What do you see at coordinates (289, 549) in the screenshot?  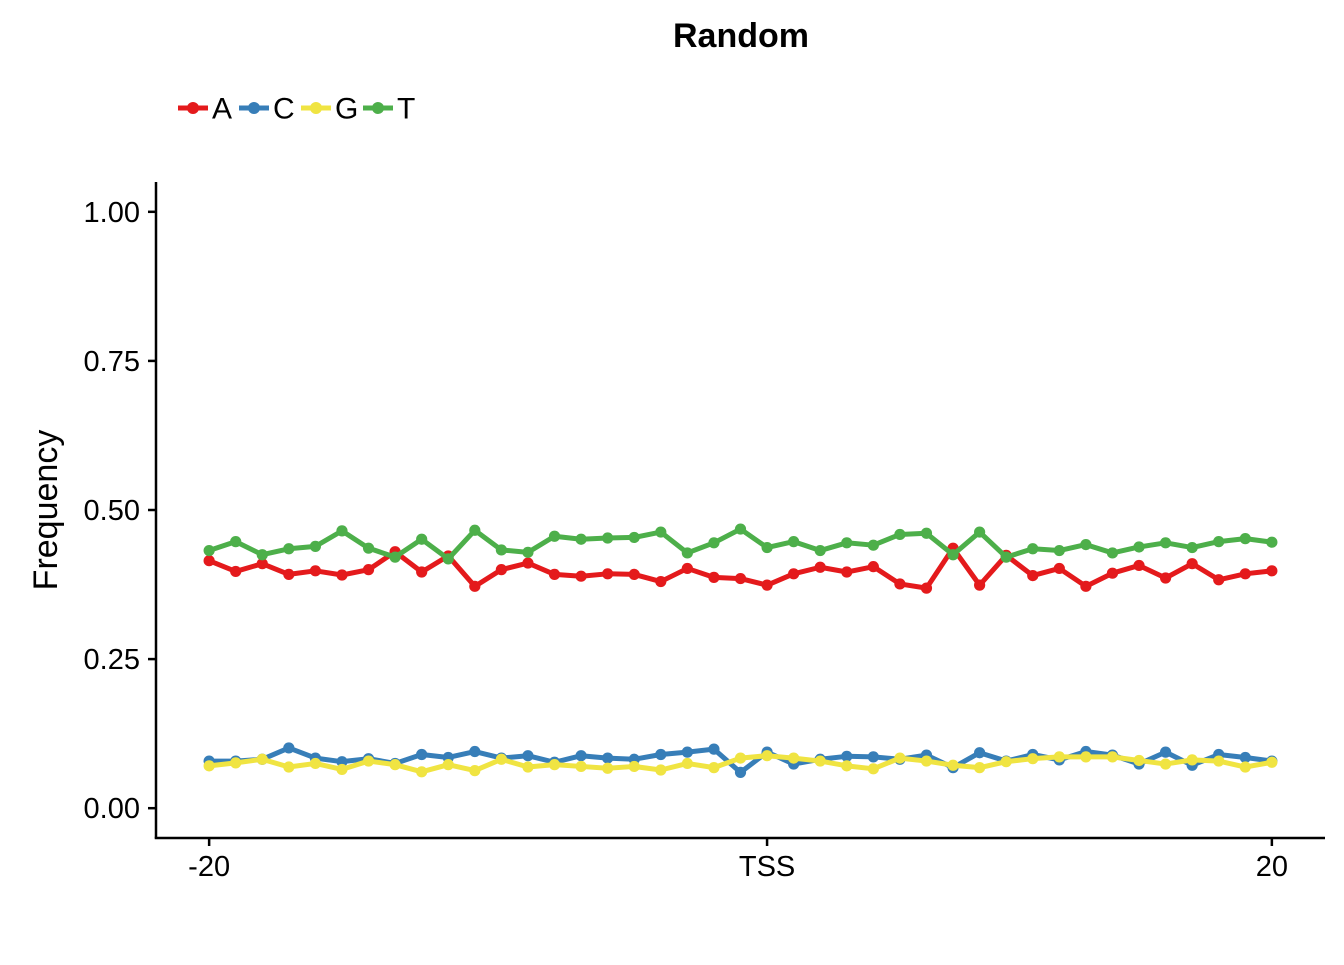 I see `data-point-T--17` at bounding box center [289, 549].